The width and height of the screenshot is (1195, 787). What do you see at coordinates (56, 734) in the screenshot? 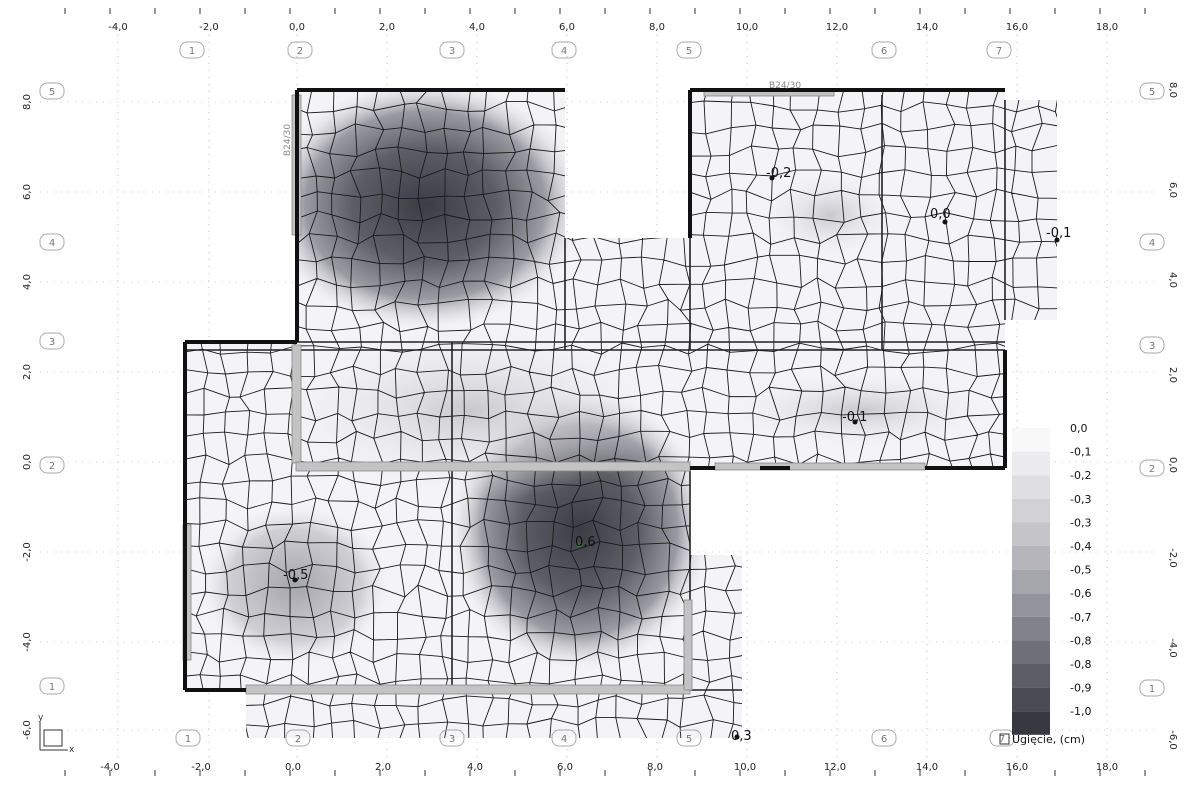
I see `coordinate-system-icon: y x` at bounding box center [56, 734].